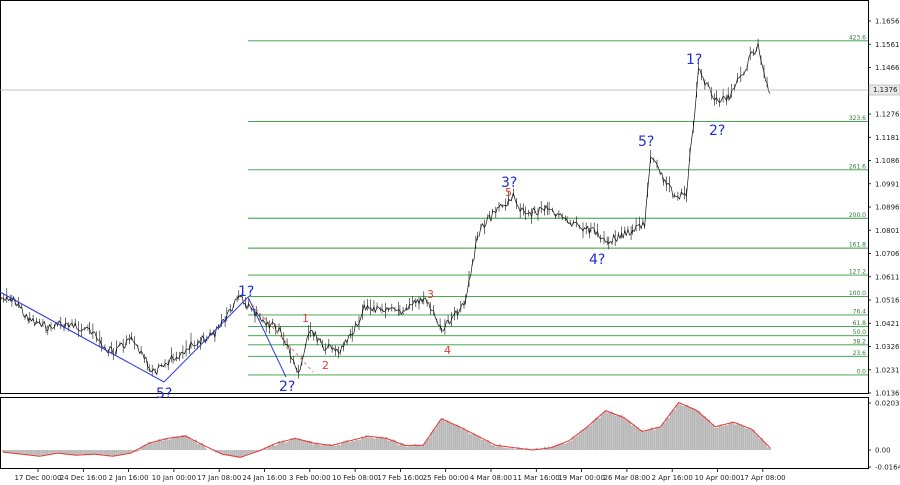  I want to click on price-tick-label: 1.0326, so click(887, 347).